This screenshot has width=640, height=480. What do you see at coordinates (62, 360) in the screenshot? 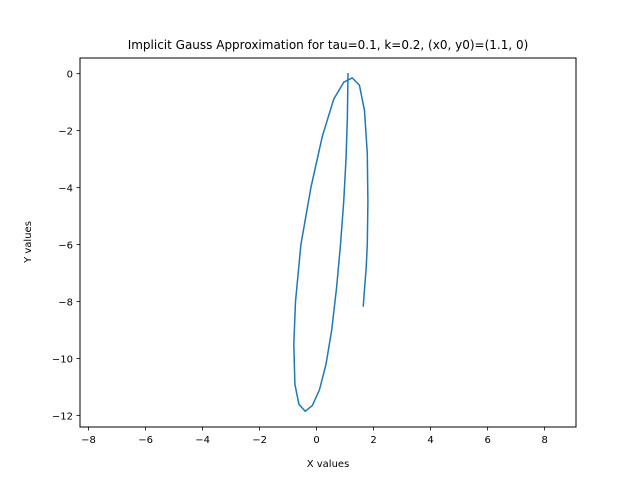
I see `y-tick-label: −10` at bounding box center [62, 360].